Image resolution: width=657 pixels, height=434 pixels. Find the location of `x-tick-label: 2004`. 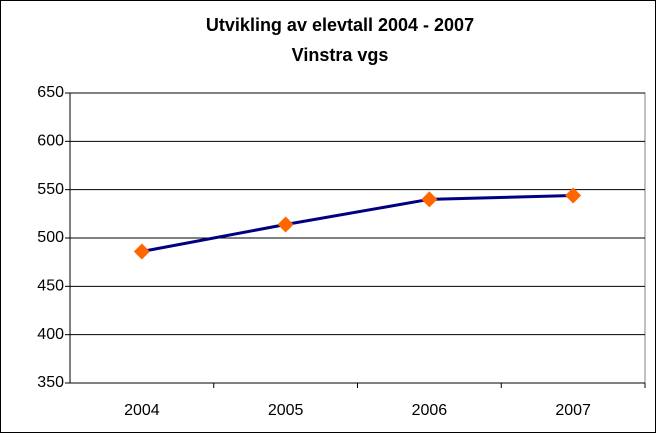

x-tick-label: 2004 is located at coordinates (142, 410).